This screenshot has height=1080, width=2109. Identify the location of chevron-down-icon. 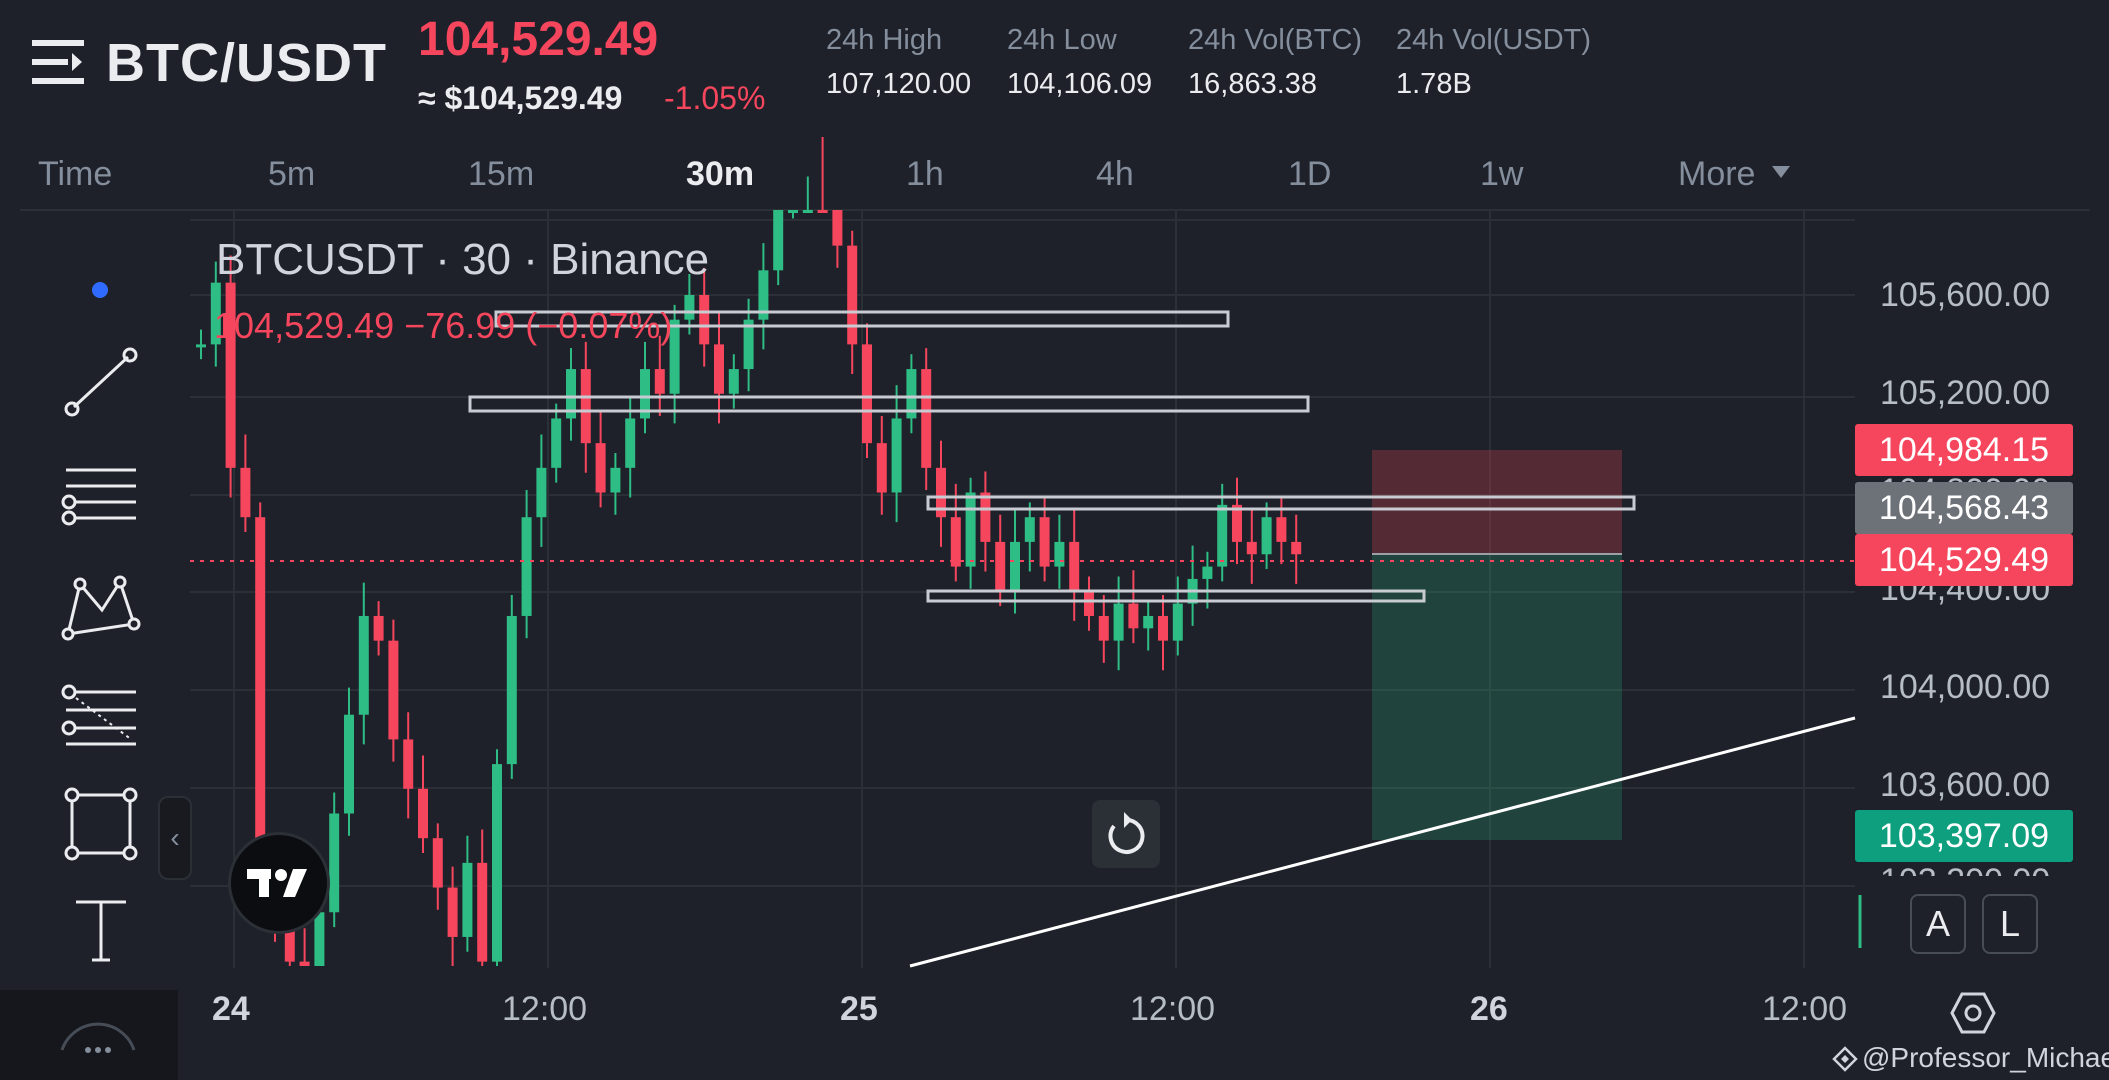
(1781, 172).